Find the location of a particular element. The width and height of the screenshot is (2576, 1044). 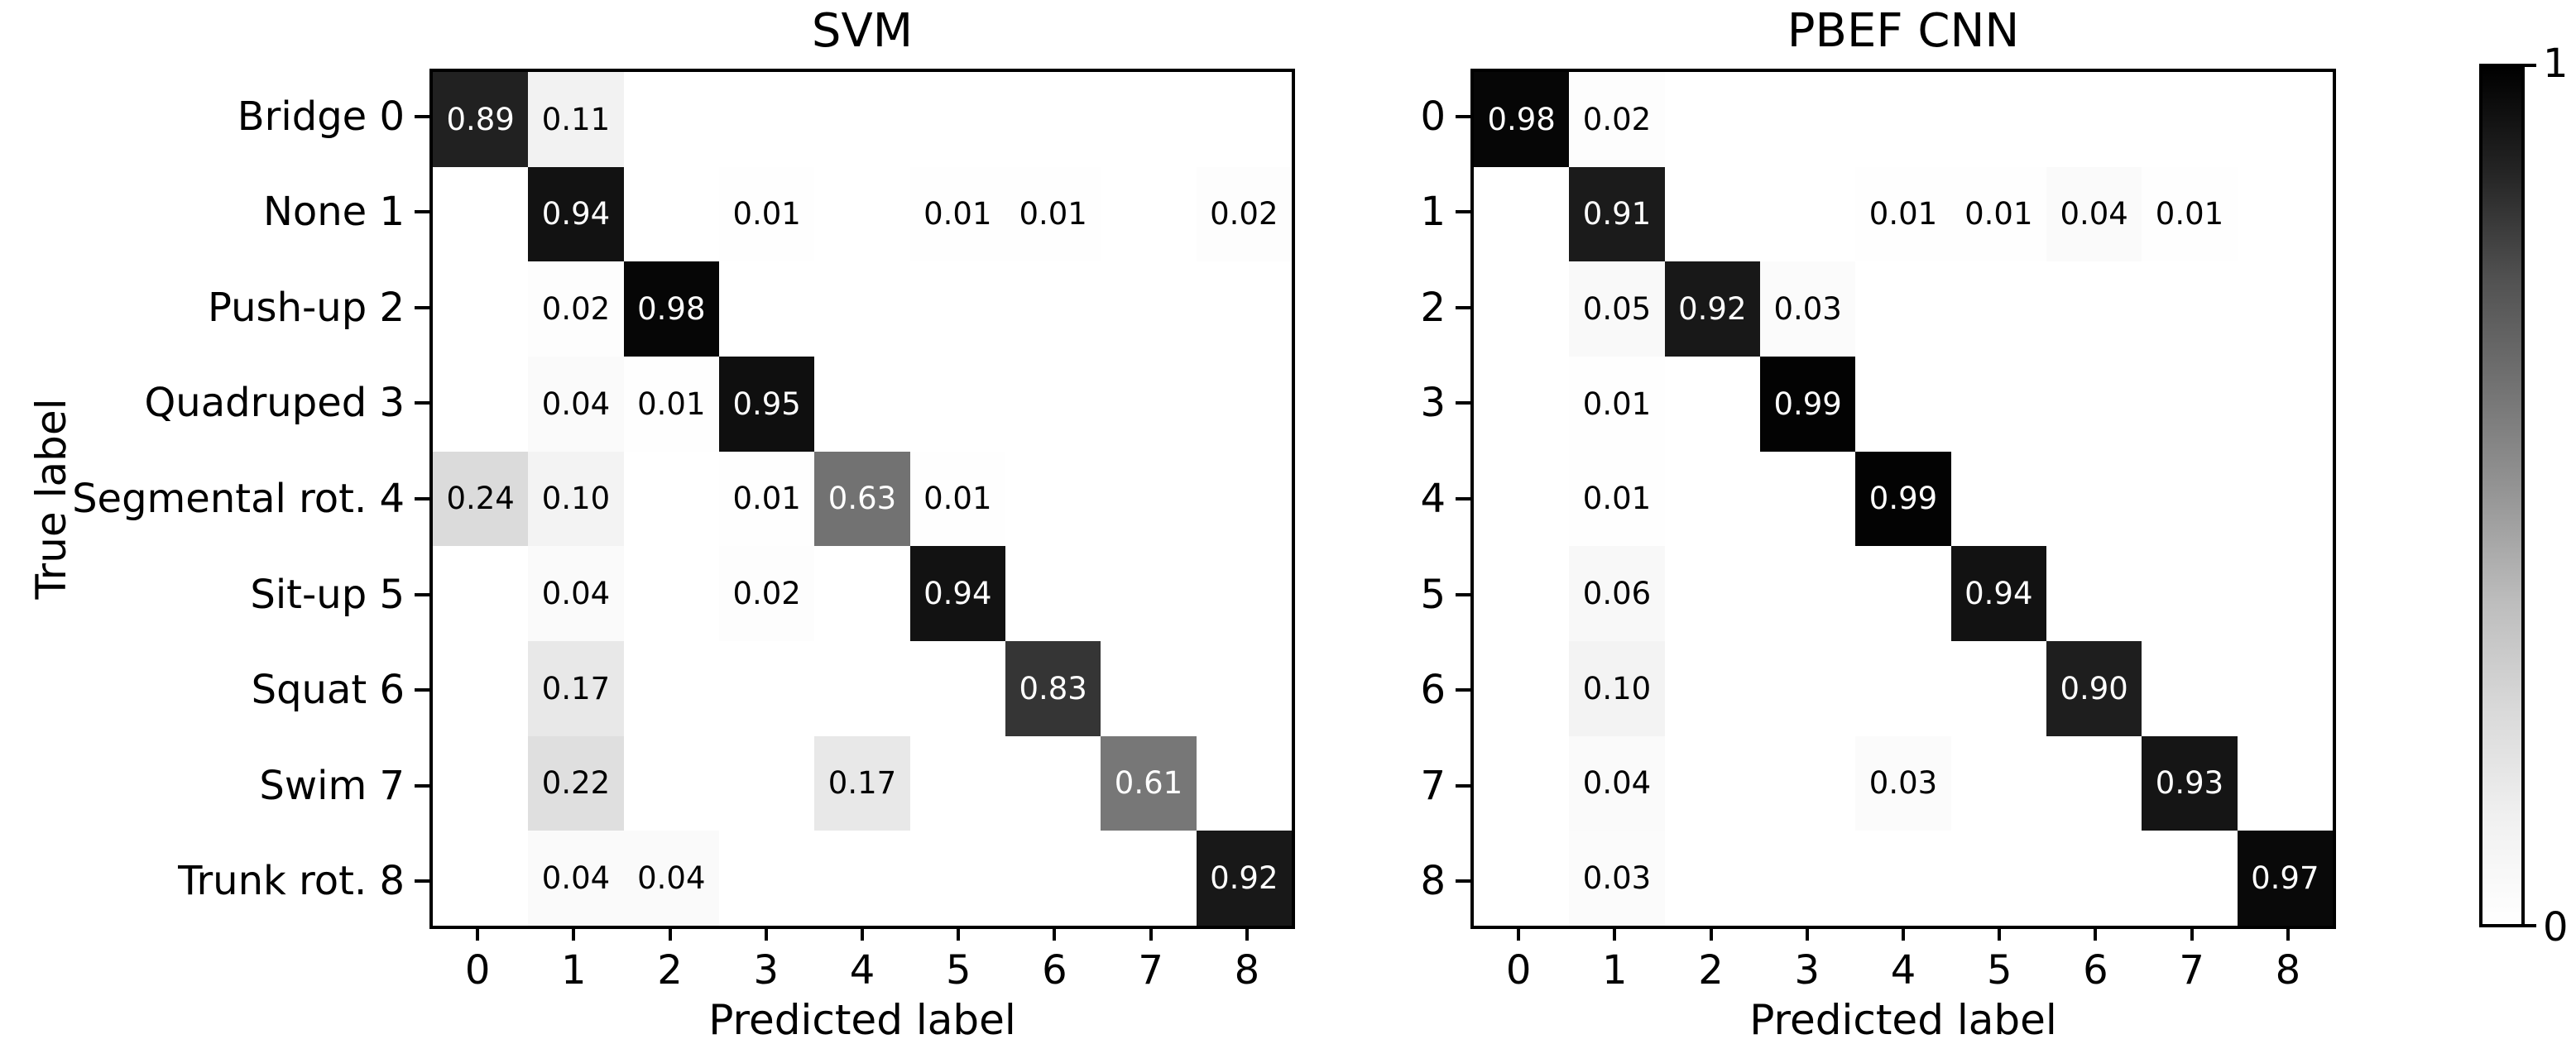

matrix-cell-r0-c1: 0.11 is located at coordinates (576, 119).